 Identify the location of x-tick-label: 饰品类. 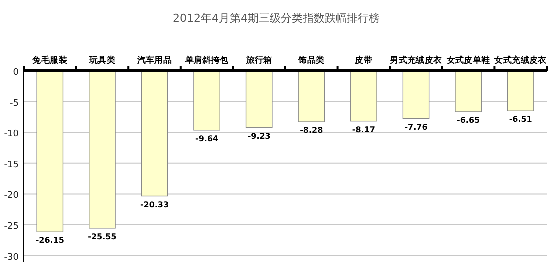
(311, 60).